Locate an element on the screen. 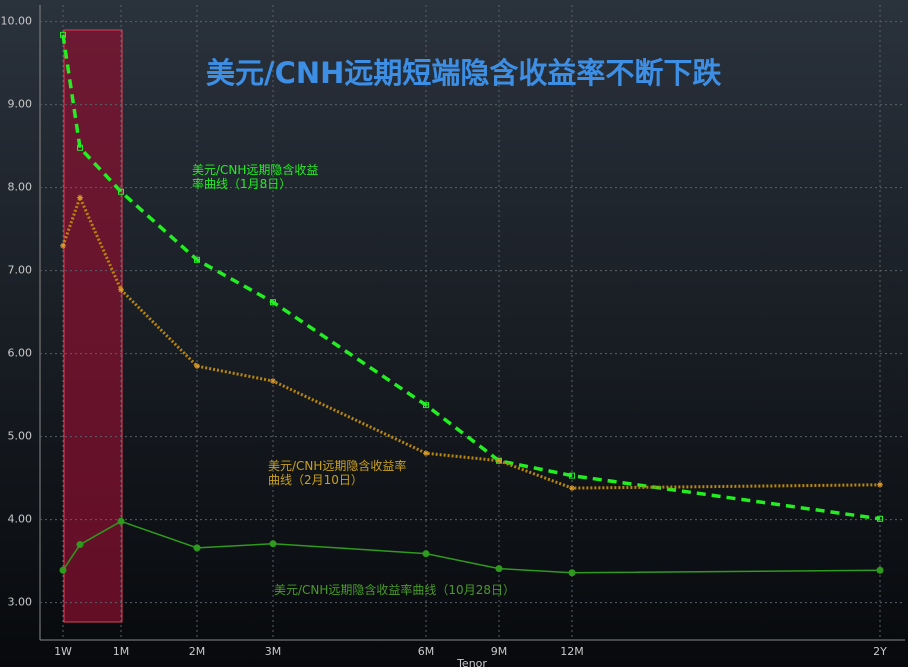  y-tick-label: 6.00 is located at coordinates (20, 353).